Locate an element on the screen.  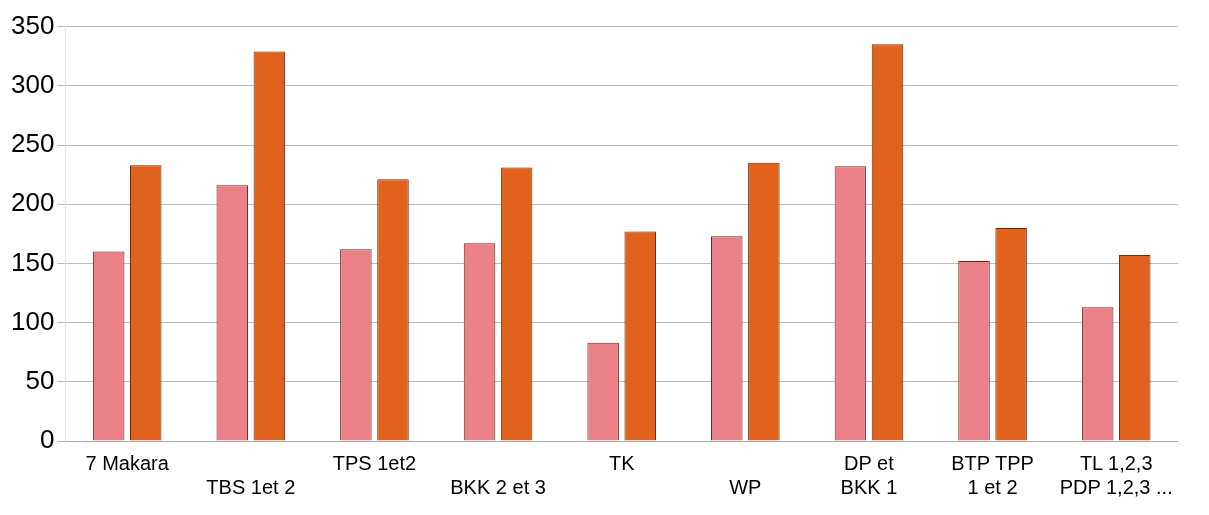
x-tick-label: BKK 2 et 3 is located at coordinates (498, 486).